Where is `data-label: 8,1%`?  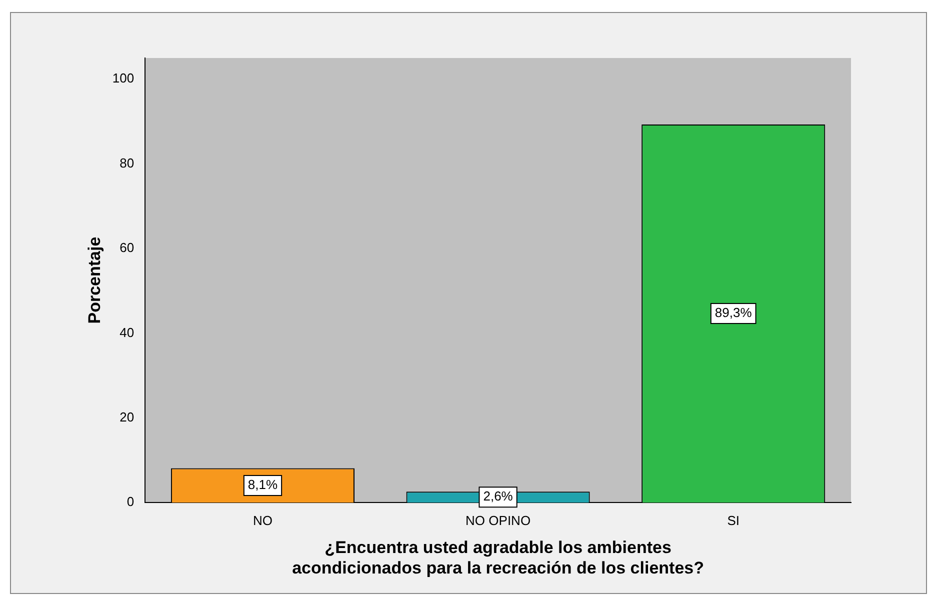 data-label: 8,1% is located at coordinates (263, 484).